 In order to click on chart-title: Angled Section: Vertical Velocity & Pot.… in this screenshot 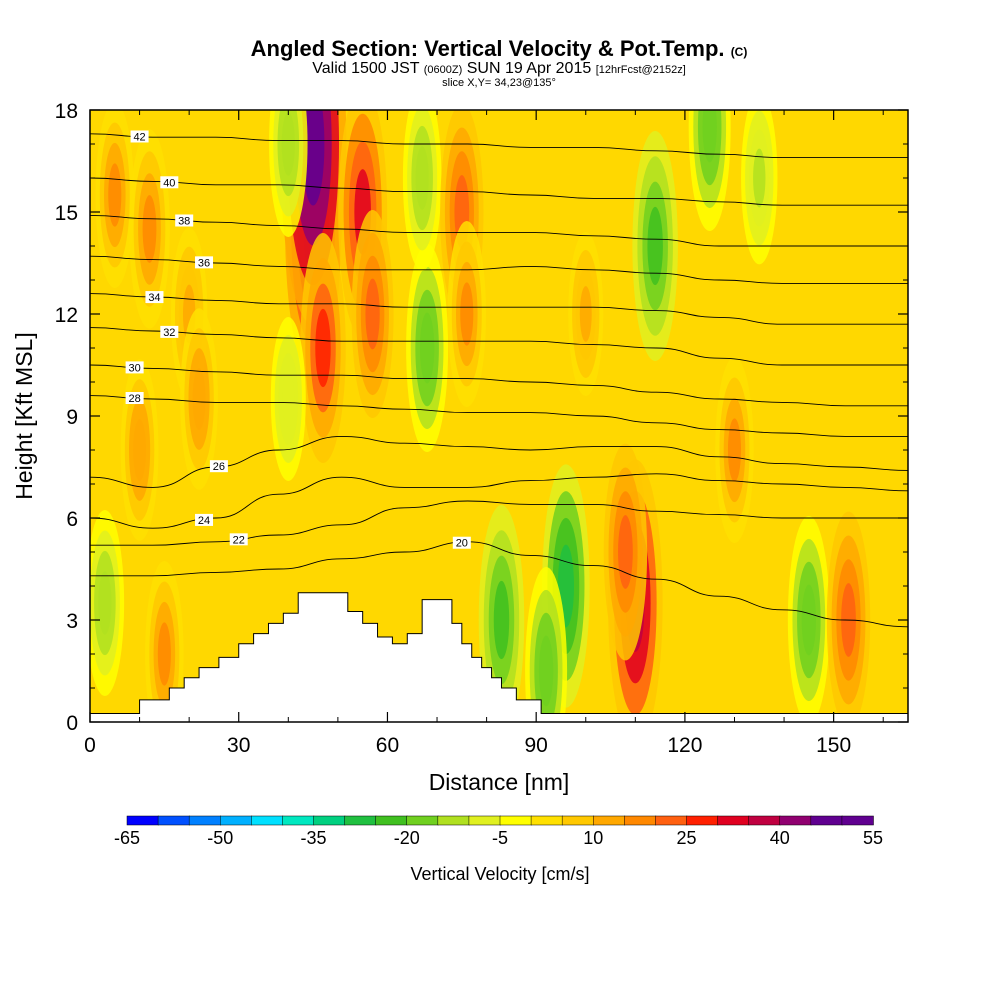, I will do `click(499, 48)`.